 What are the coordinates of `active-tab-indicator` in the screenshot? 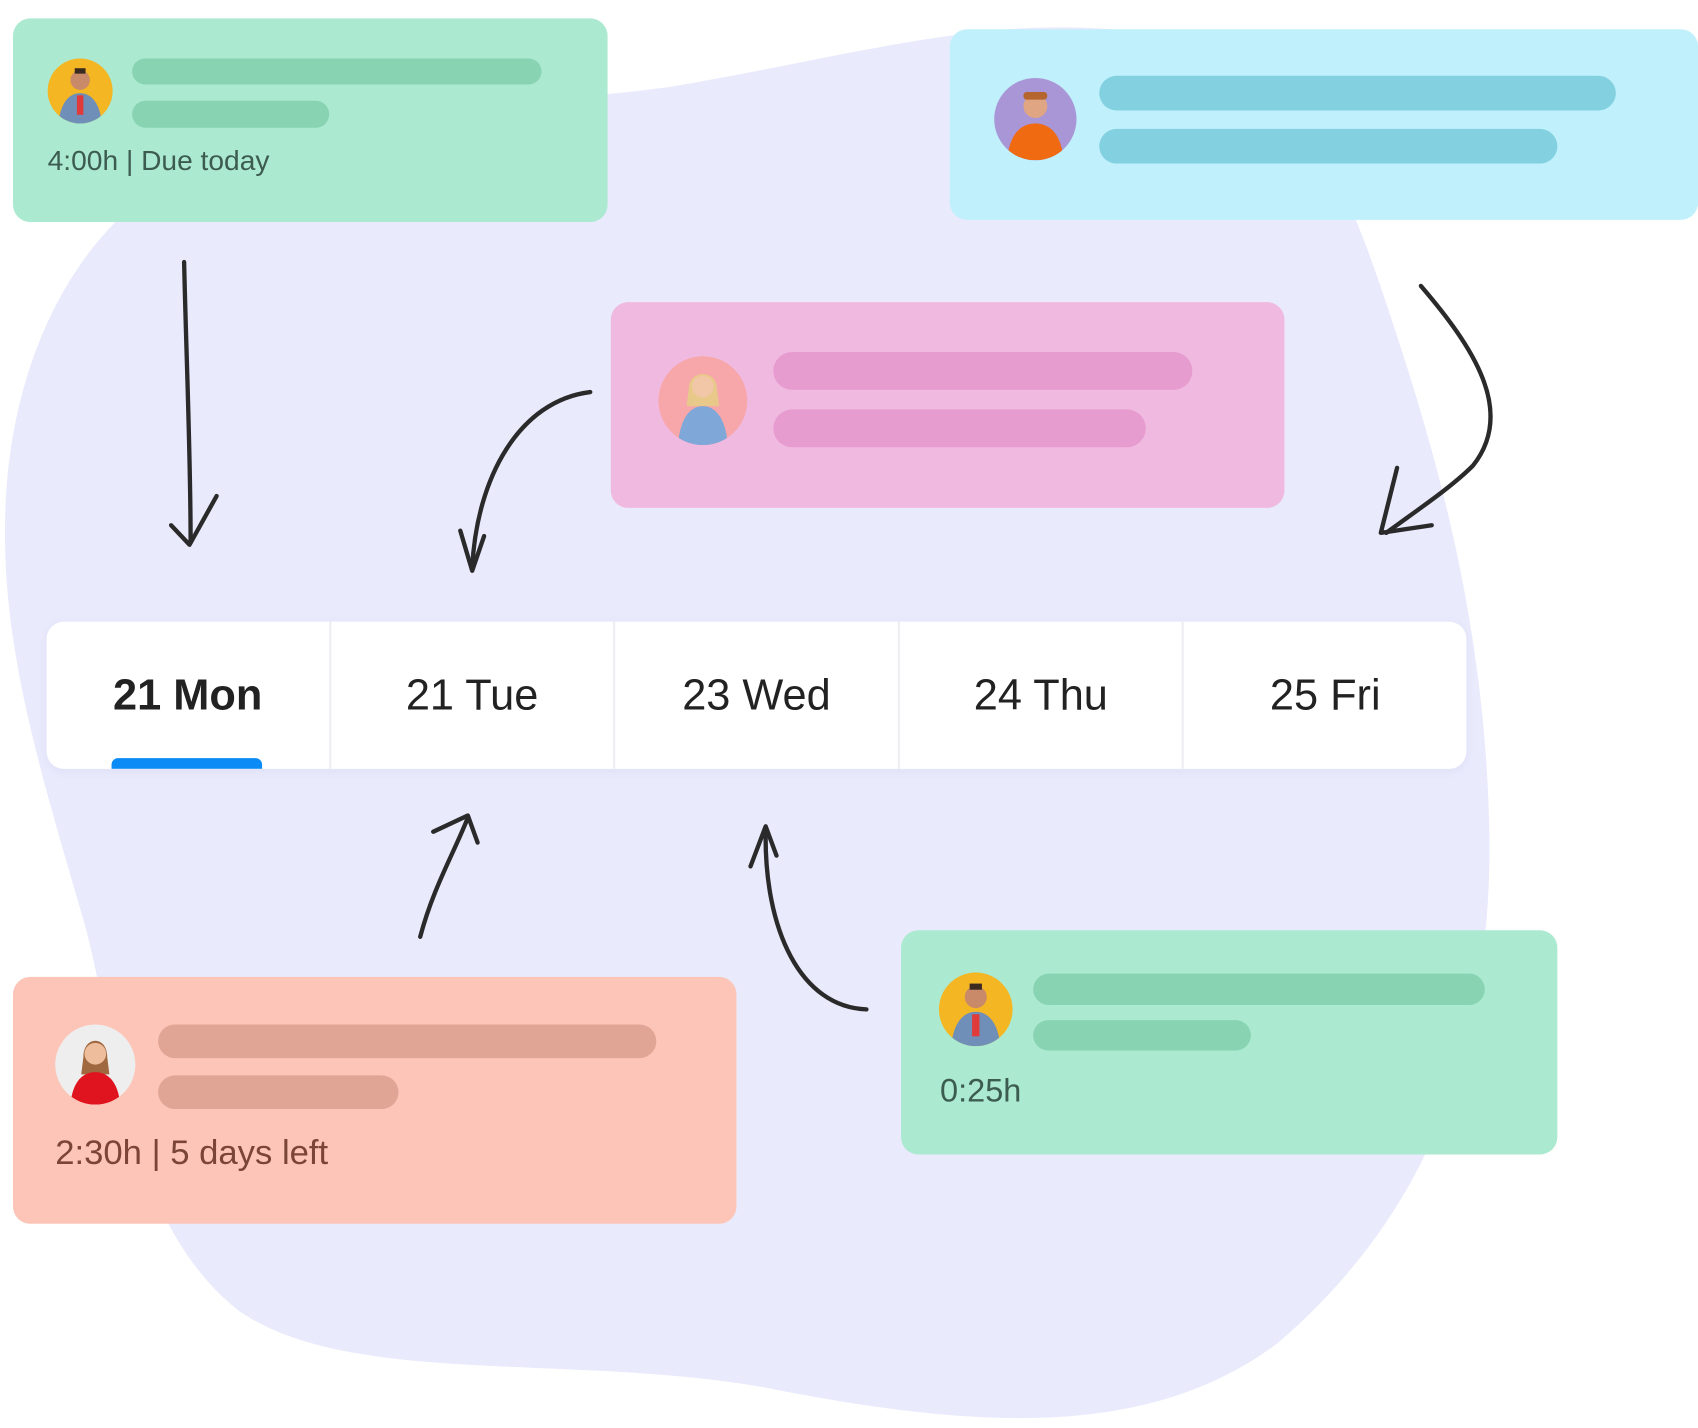 It's located at (187, 763).